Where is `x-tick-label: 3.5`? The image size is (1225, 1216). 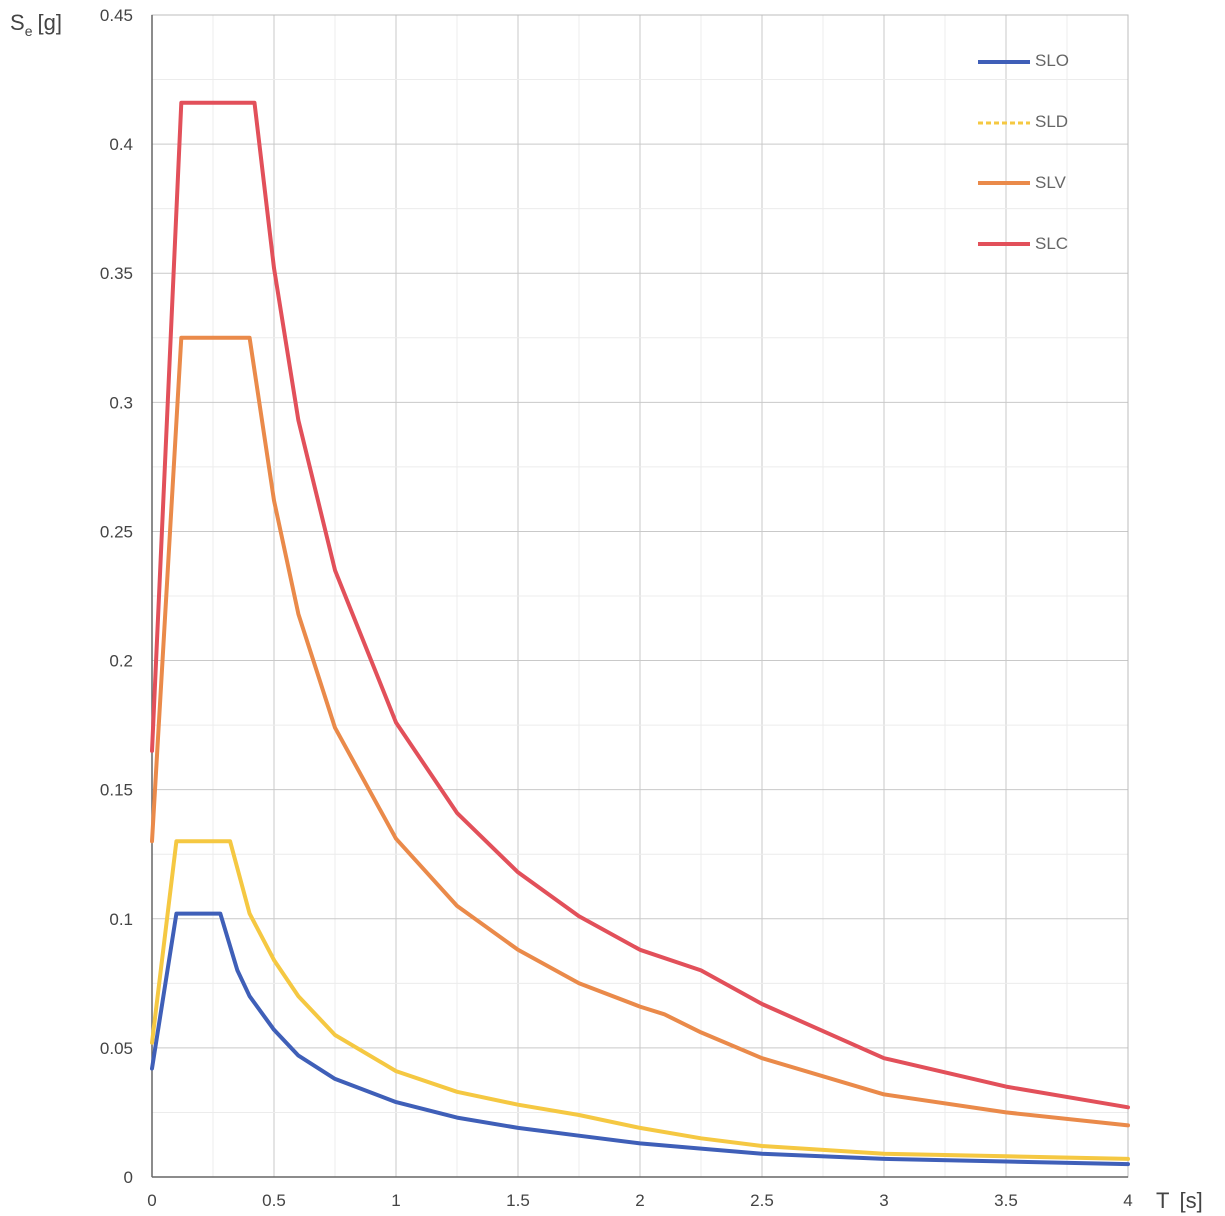 x-tick-label: 3.5 is located at coordinates (1006, 1200).